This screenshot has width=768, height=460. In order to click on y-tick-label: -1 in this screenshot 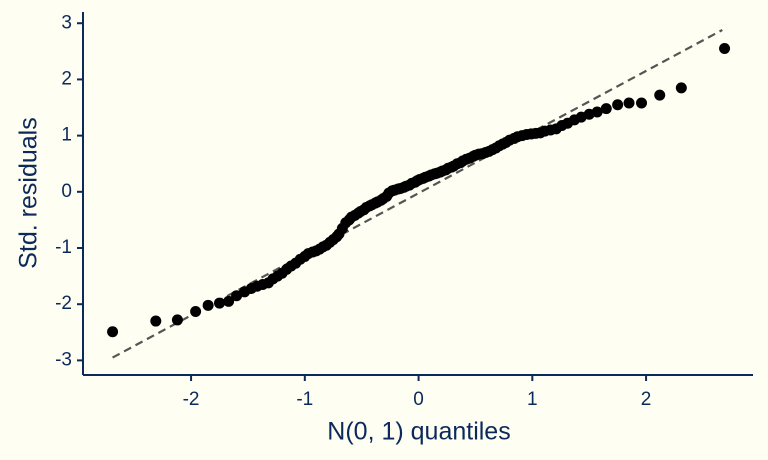, I will do `click(63, 247)`.